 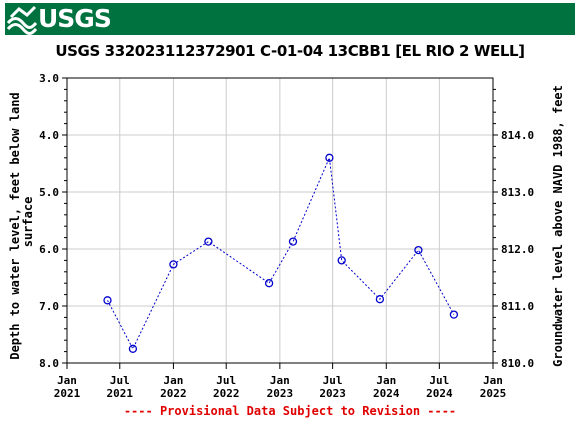 I want to click on y-axis-label-left-line1: Depth to water level, feet below land, so click(x=15, y=225).